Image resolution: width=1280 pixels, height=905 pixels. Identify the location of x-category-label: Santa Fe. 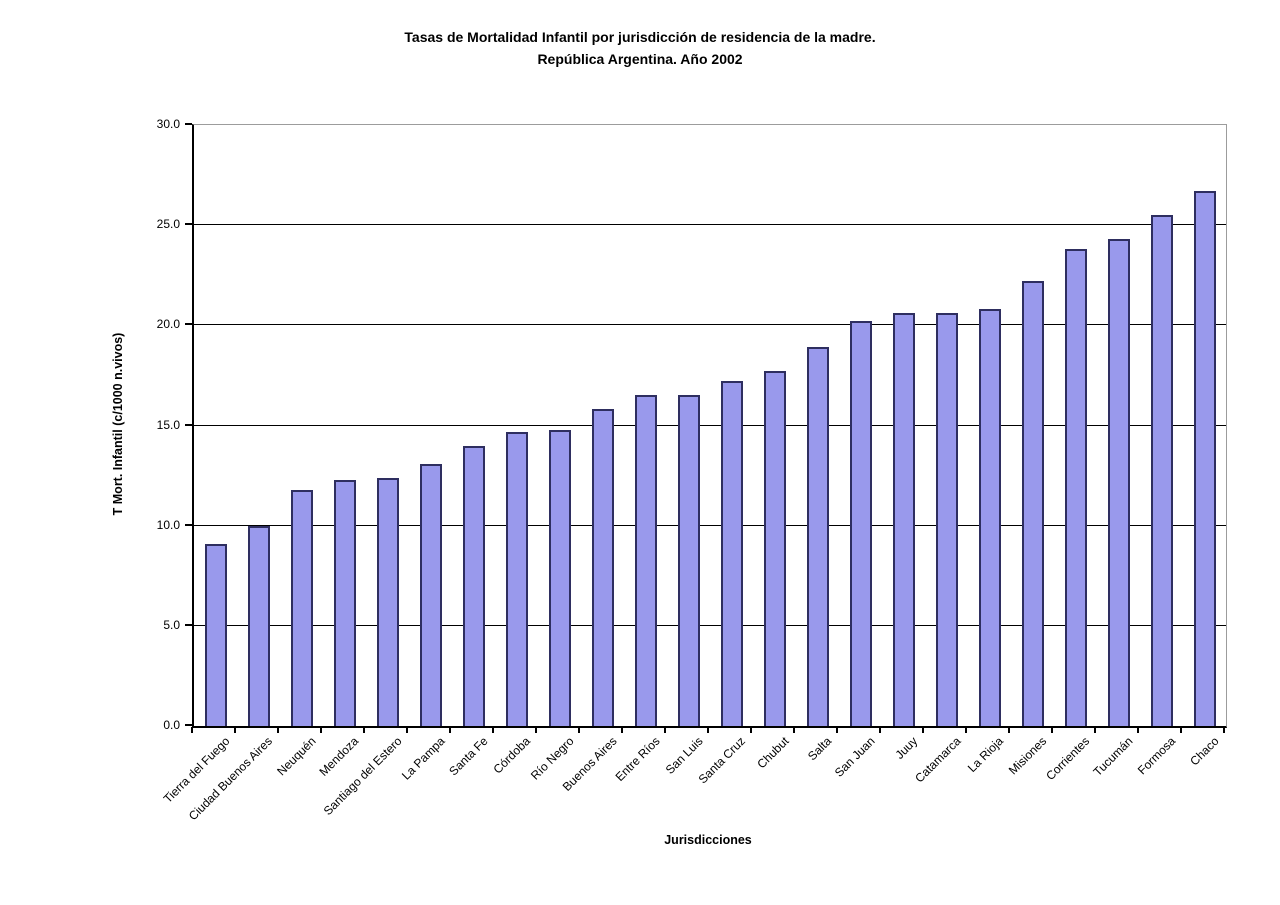
(468, 756).